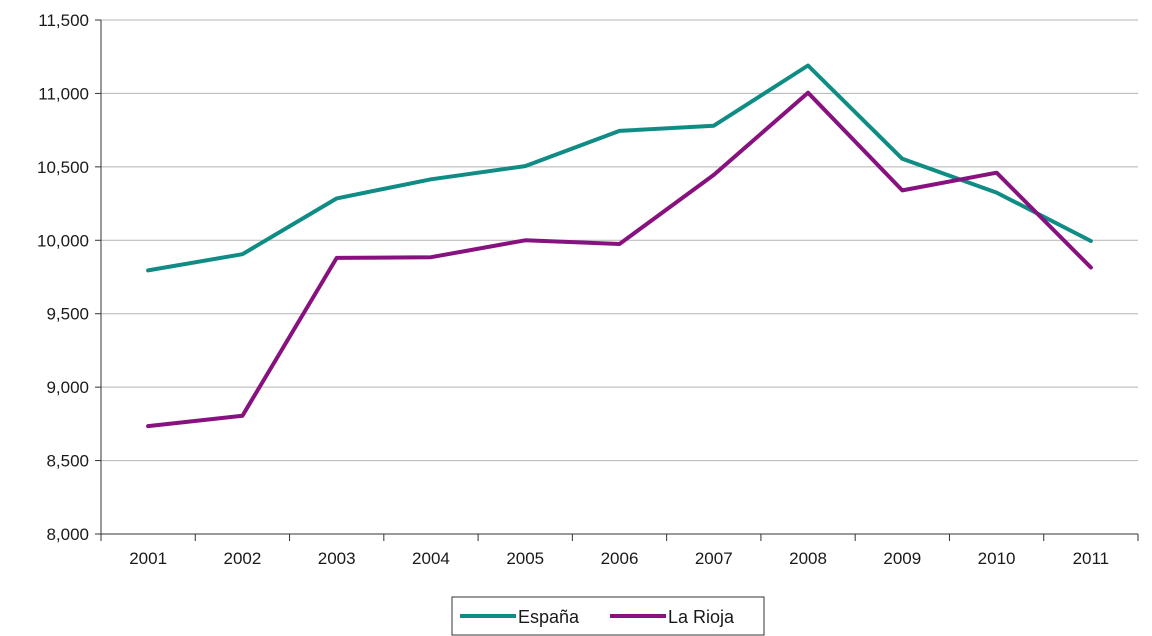 This screenshot has width=1152, height=636. I want to click on y-tick-label: 9,000, so click(67, 387).